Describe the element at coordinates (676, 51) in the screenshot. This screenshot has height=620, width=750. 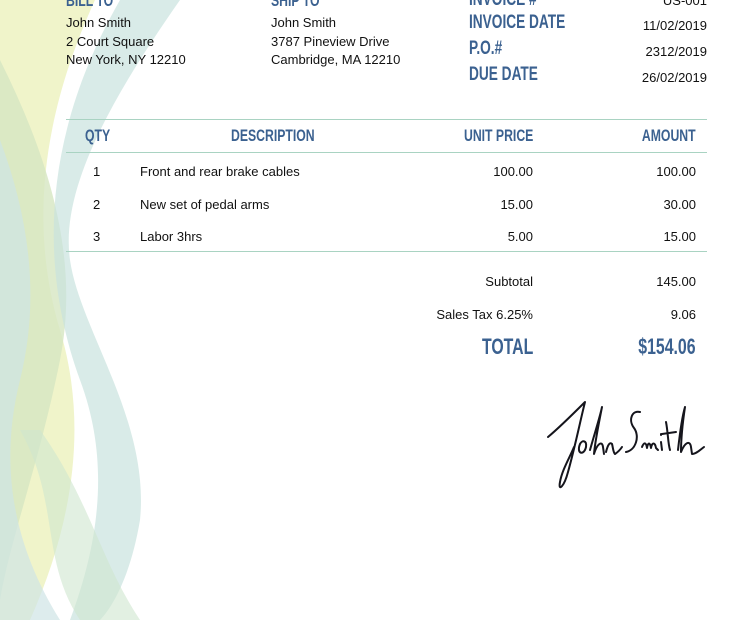
I see `po-value: 2312/2019` at that location.